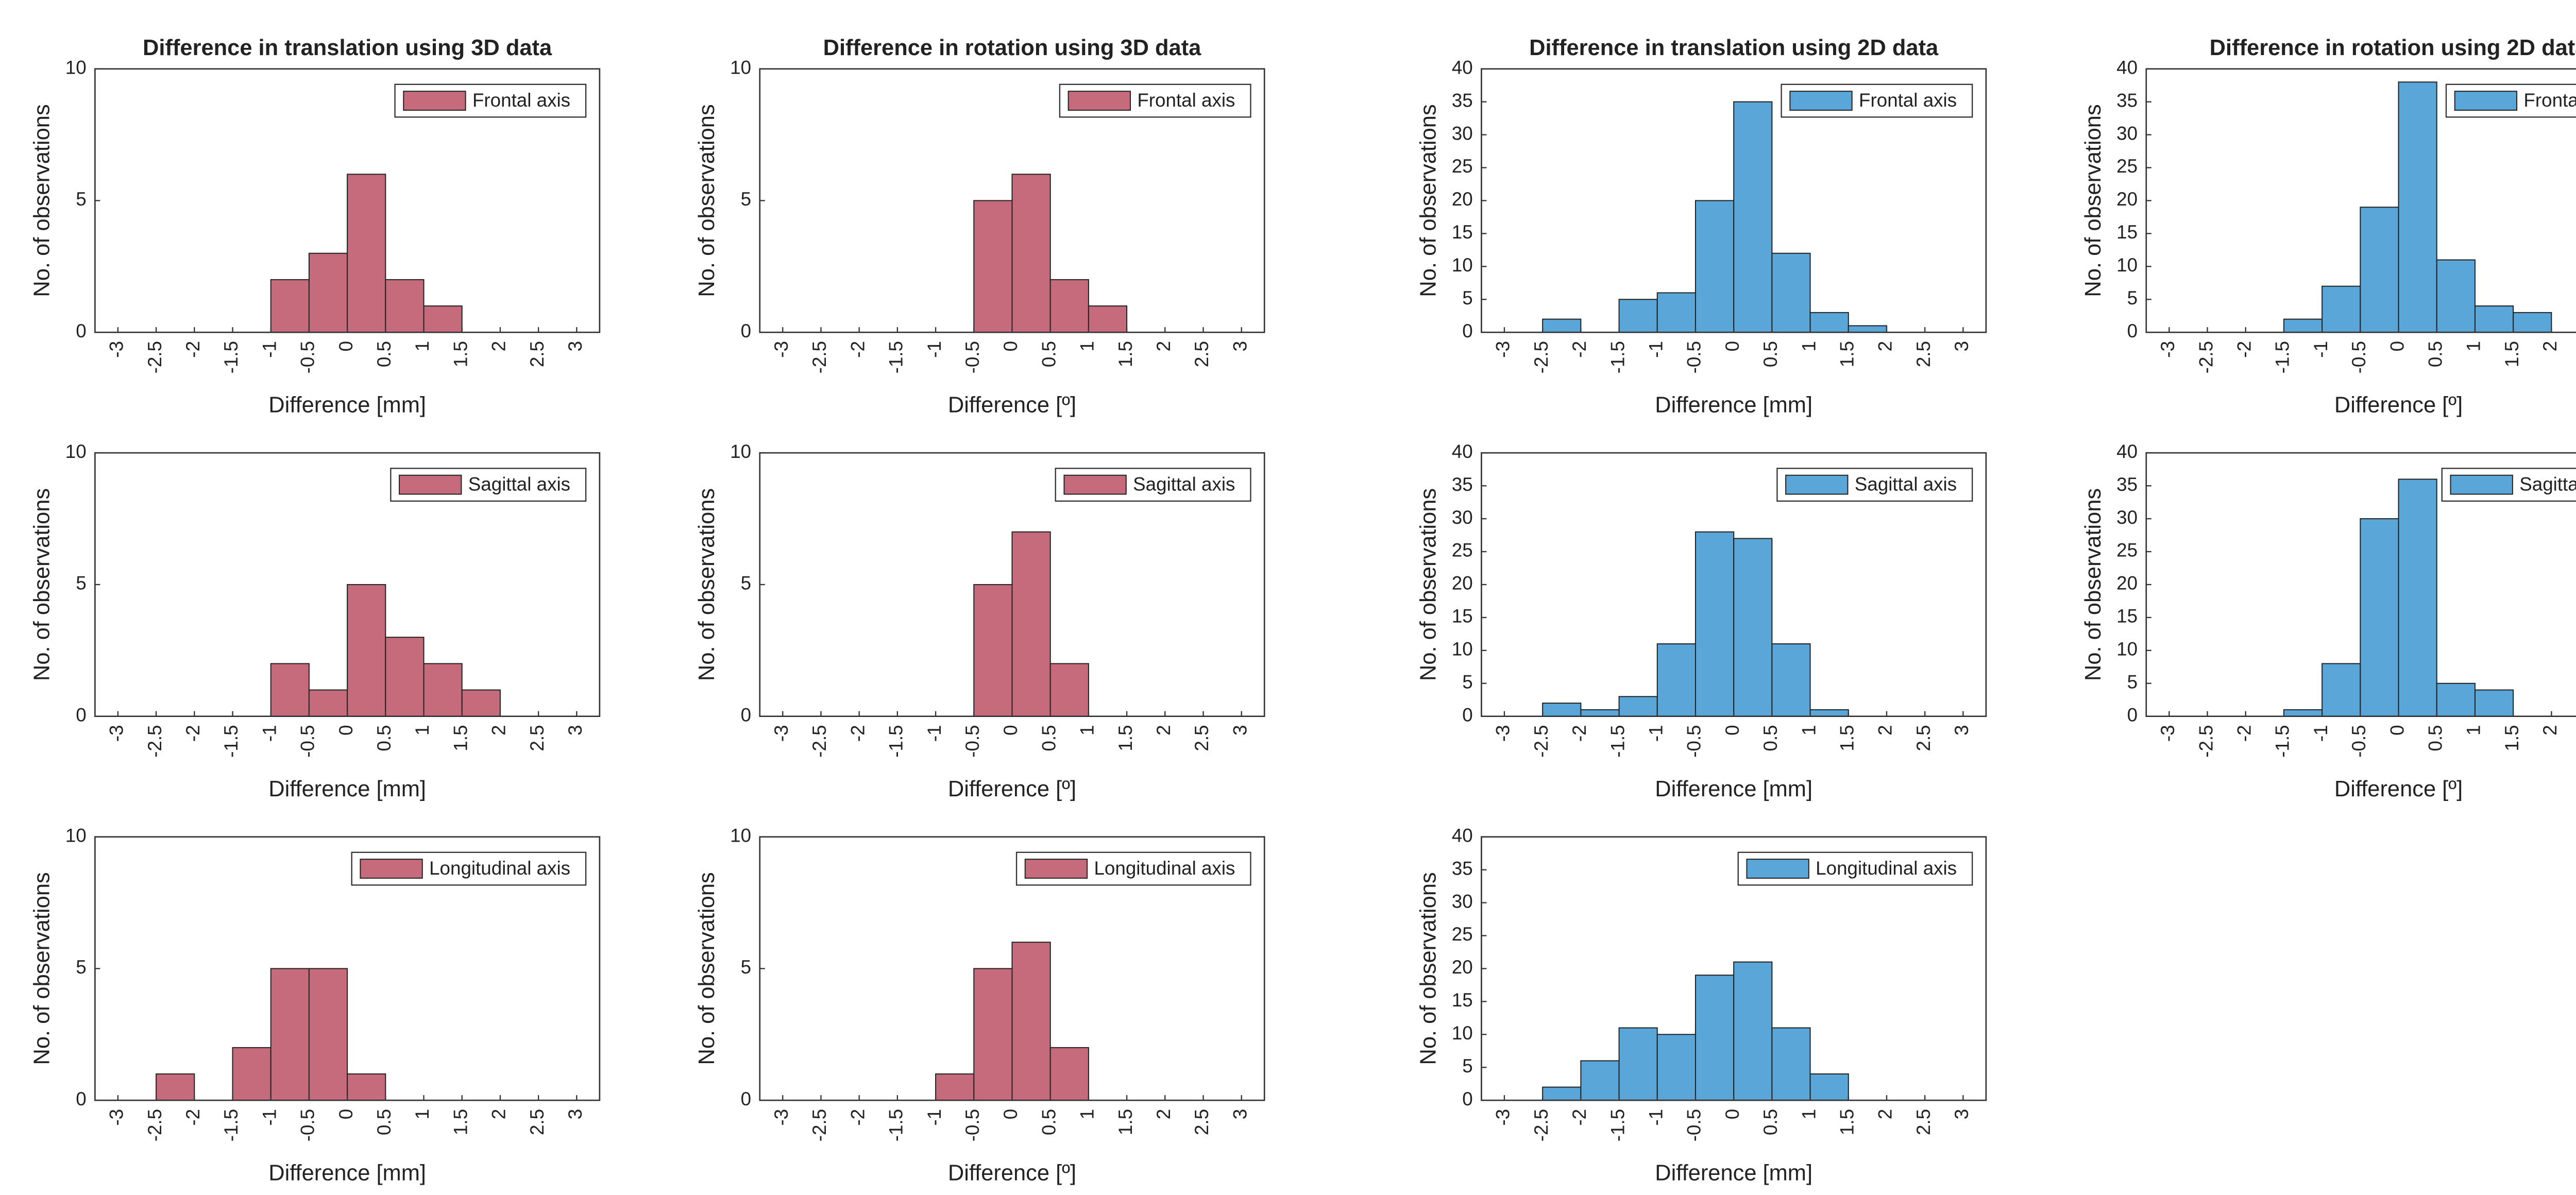 The width and height of the screenshot is (2576, 1195). Describe the element at coordinates (2398, 404) in the screenshot. I see `x-axis-label: Difference [º]` at that location.